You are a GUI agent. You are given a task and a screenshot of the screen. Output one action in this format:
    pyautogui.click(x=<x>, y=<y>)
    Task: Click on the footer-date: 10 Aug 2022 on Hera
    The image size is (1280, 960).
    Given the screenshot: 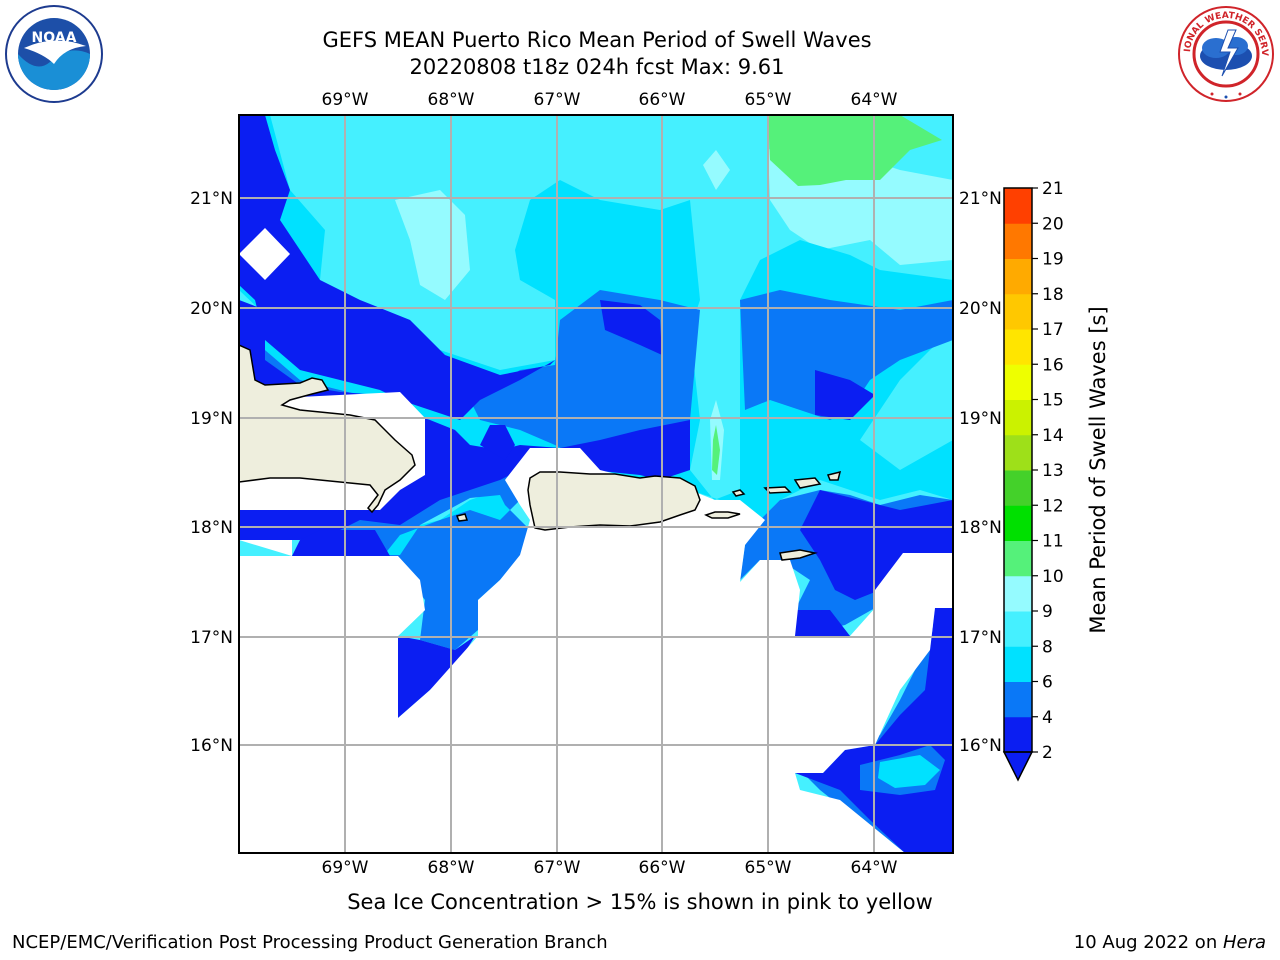 What is the action you would take?
    pyautogui.click(x=1170, y=942)
    